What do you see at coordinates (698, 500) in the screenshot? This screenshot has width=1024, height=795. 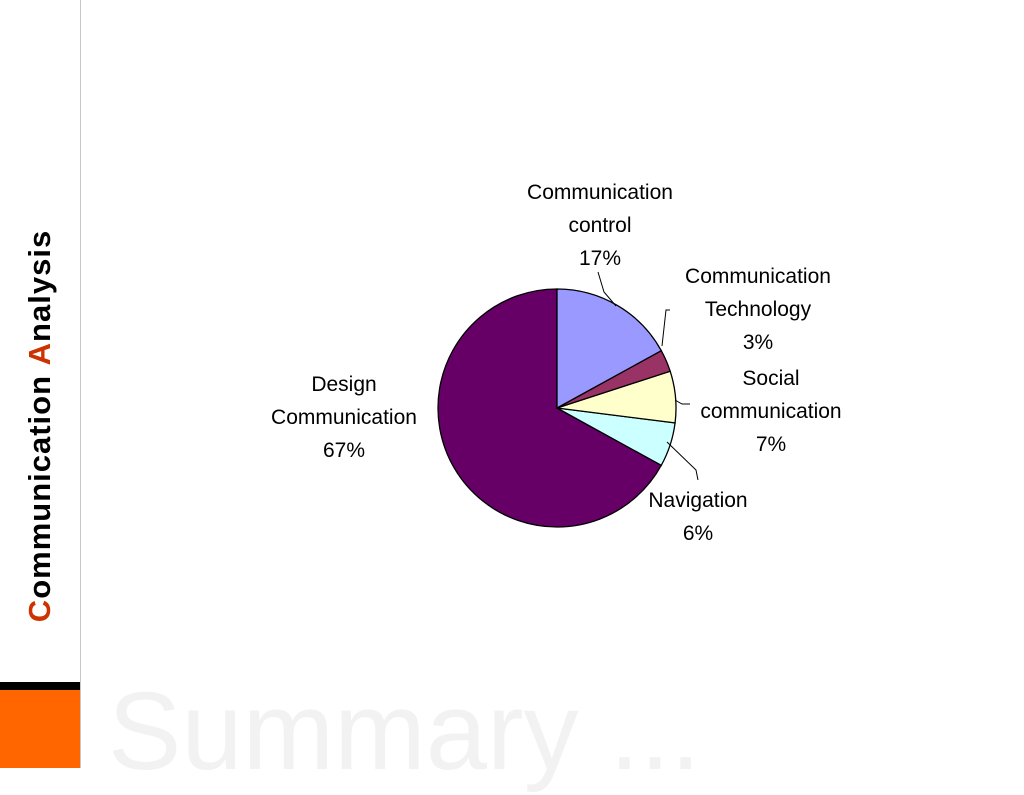 I see `category-label: Navigation` at bounding box center [698, 500].